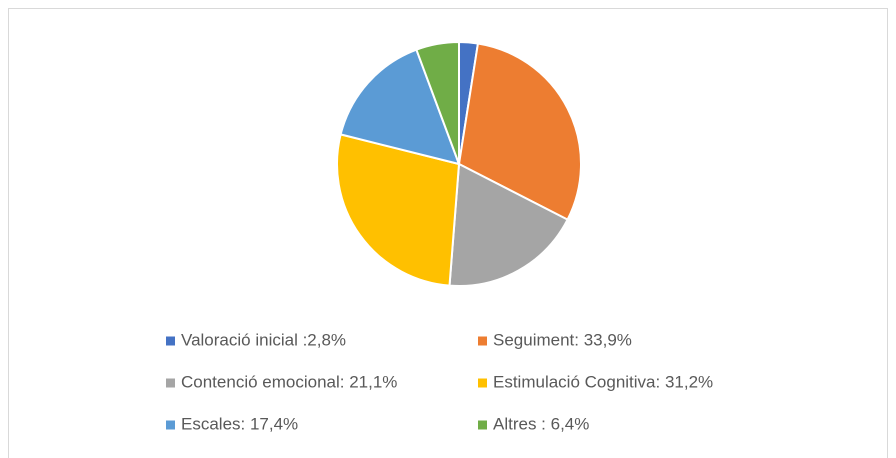 The width and height of the screenshot is (896, 458). What do you see at coordinates (562, 339) in the screenshot?
I see `legend-label: Seguiment: 33,9%` at bounding box center [562, 339].